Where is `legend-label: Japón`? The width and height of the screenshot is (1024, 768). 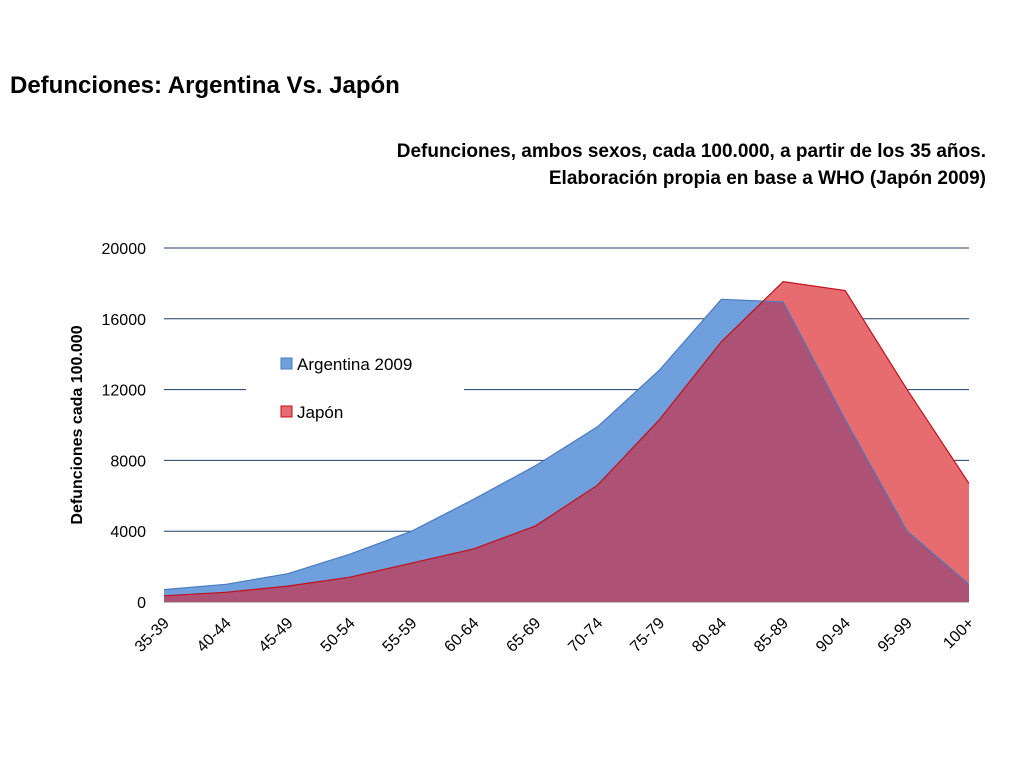 legend-label: Japón is located at coordinates (320, 412).